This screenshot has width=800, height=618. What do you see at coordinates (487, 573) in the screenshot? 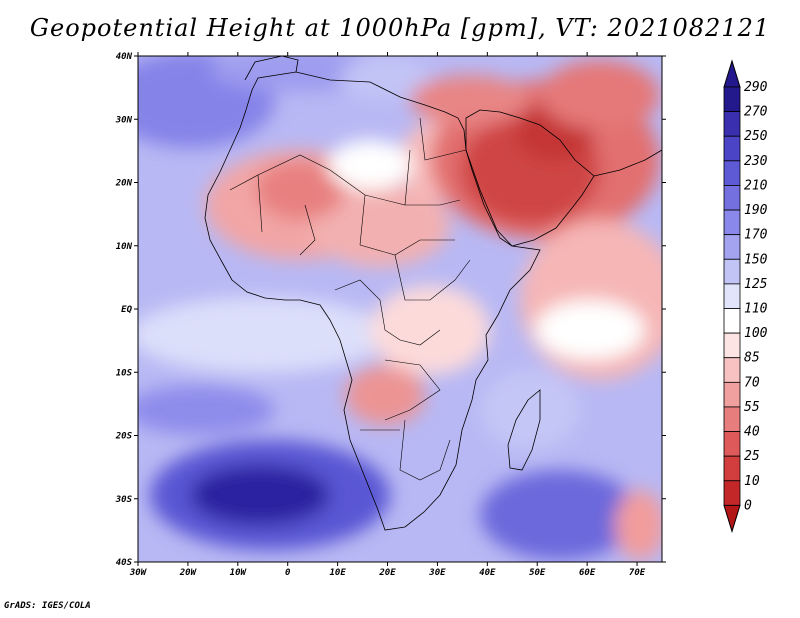
I see `lon-tick-label: 40E` at bounding box center [487, 573].